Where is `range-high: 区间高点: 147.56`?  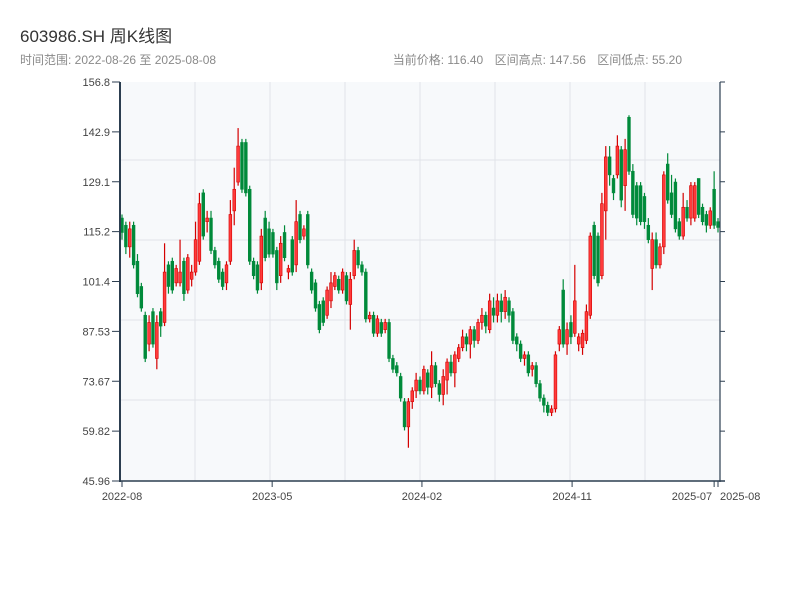
range-high: 区间高点: 147.56 is located at coordinates (540, 60).